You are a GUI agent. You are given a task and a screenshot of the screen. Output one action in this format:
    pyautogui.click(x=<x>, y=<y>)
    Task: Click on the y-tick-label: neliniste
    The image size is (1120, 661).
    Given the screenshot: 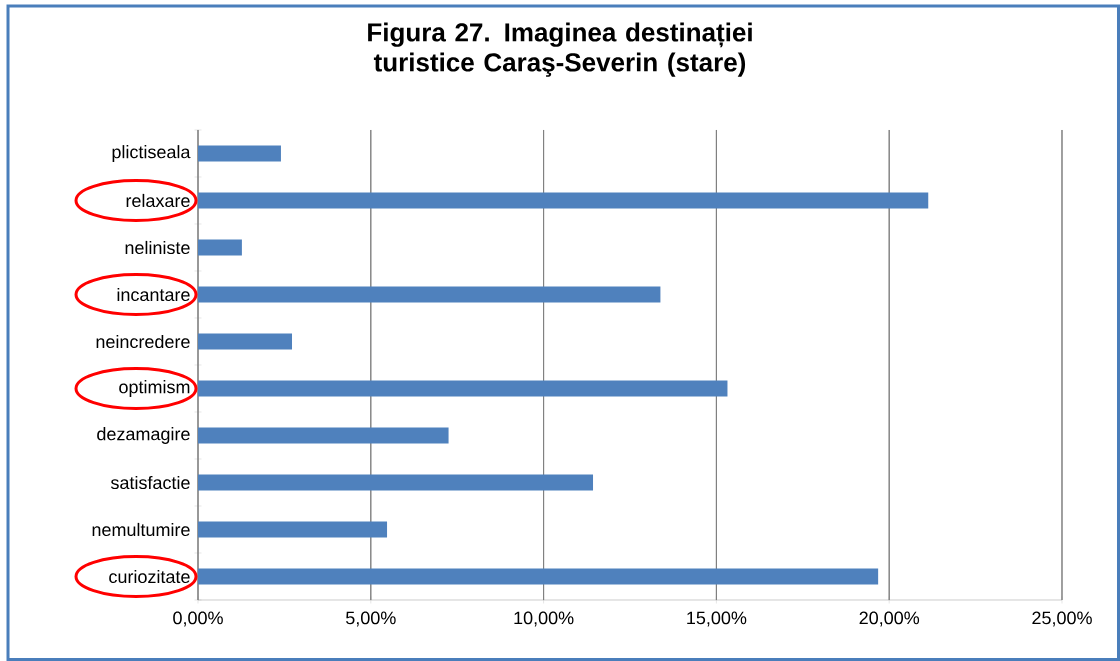 What is the action you would take?
    pyautogui.click(x=157, y=247)
    